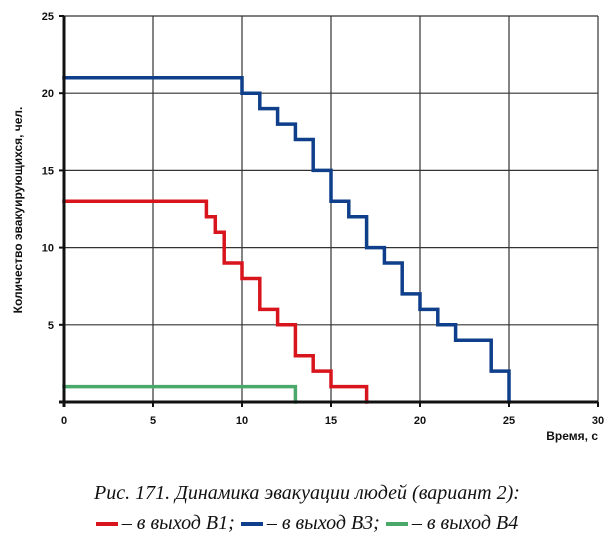 This screenshot has width=614, height=548. What do you see at coordinates (48, 249) in the screenshot?
I see `y-tick-label: 10` at bounding box center [48, 249].